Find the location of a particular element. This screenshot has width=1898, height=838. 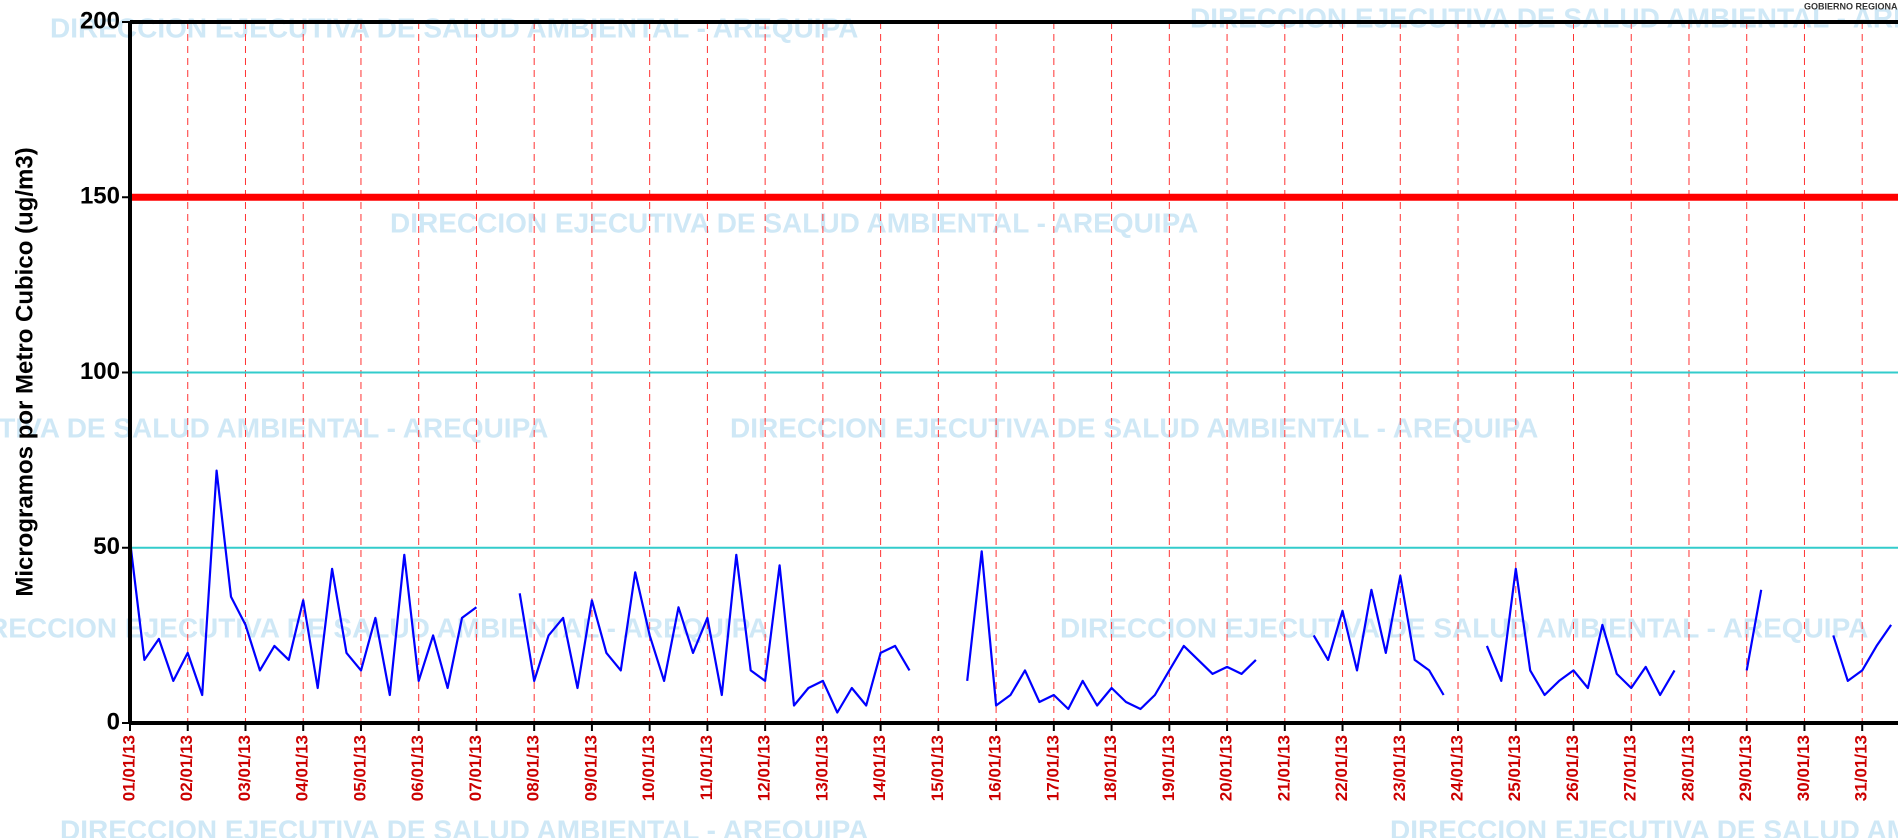

x-tick-label: 18/01/13 is located at coordinates (1110, 768).